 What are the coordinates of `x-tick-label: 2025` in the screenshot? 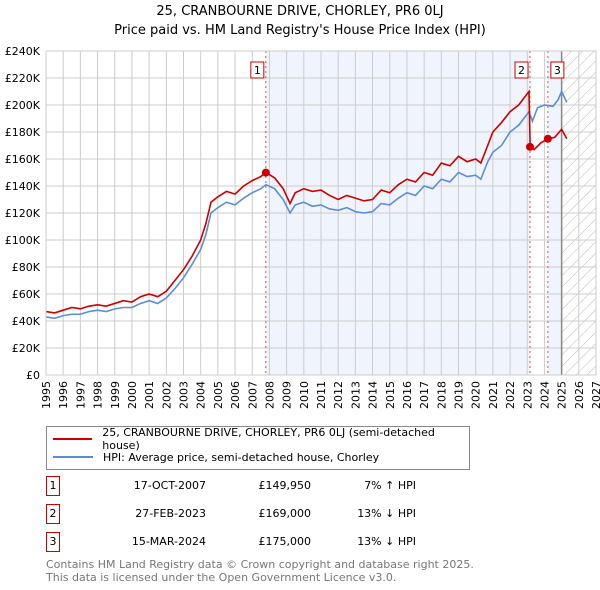 It's located at (562, 395).